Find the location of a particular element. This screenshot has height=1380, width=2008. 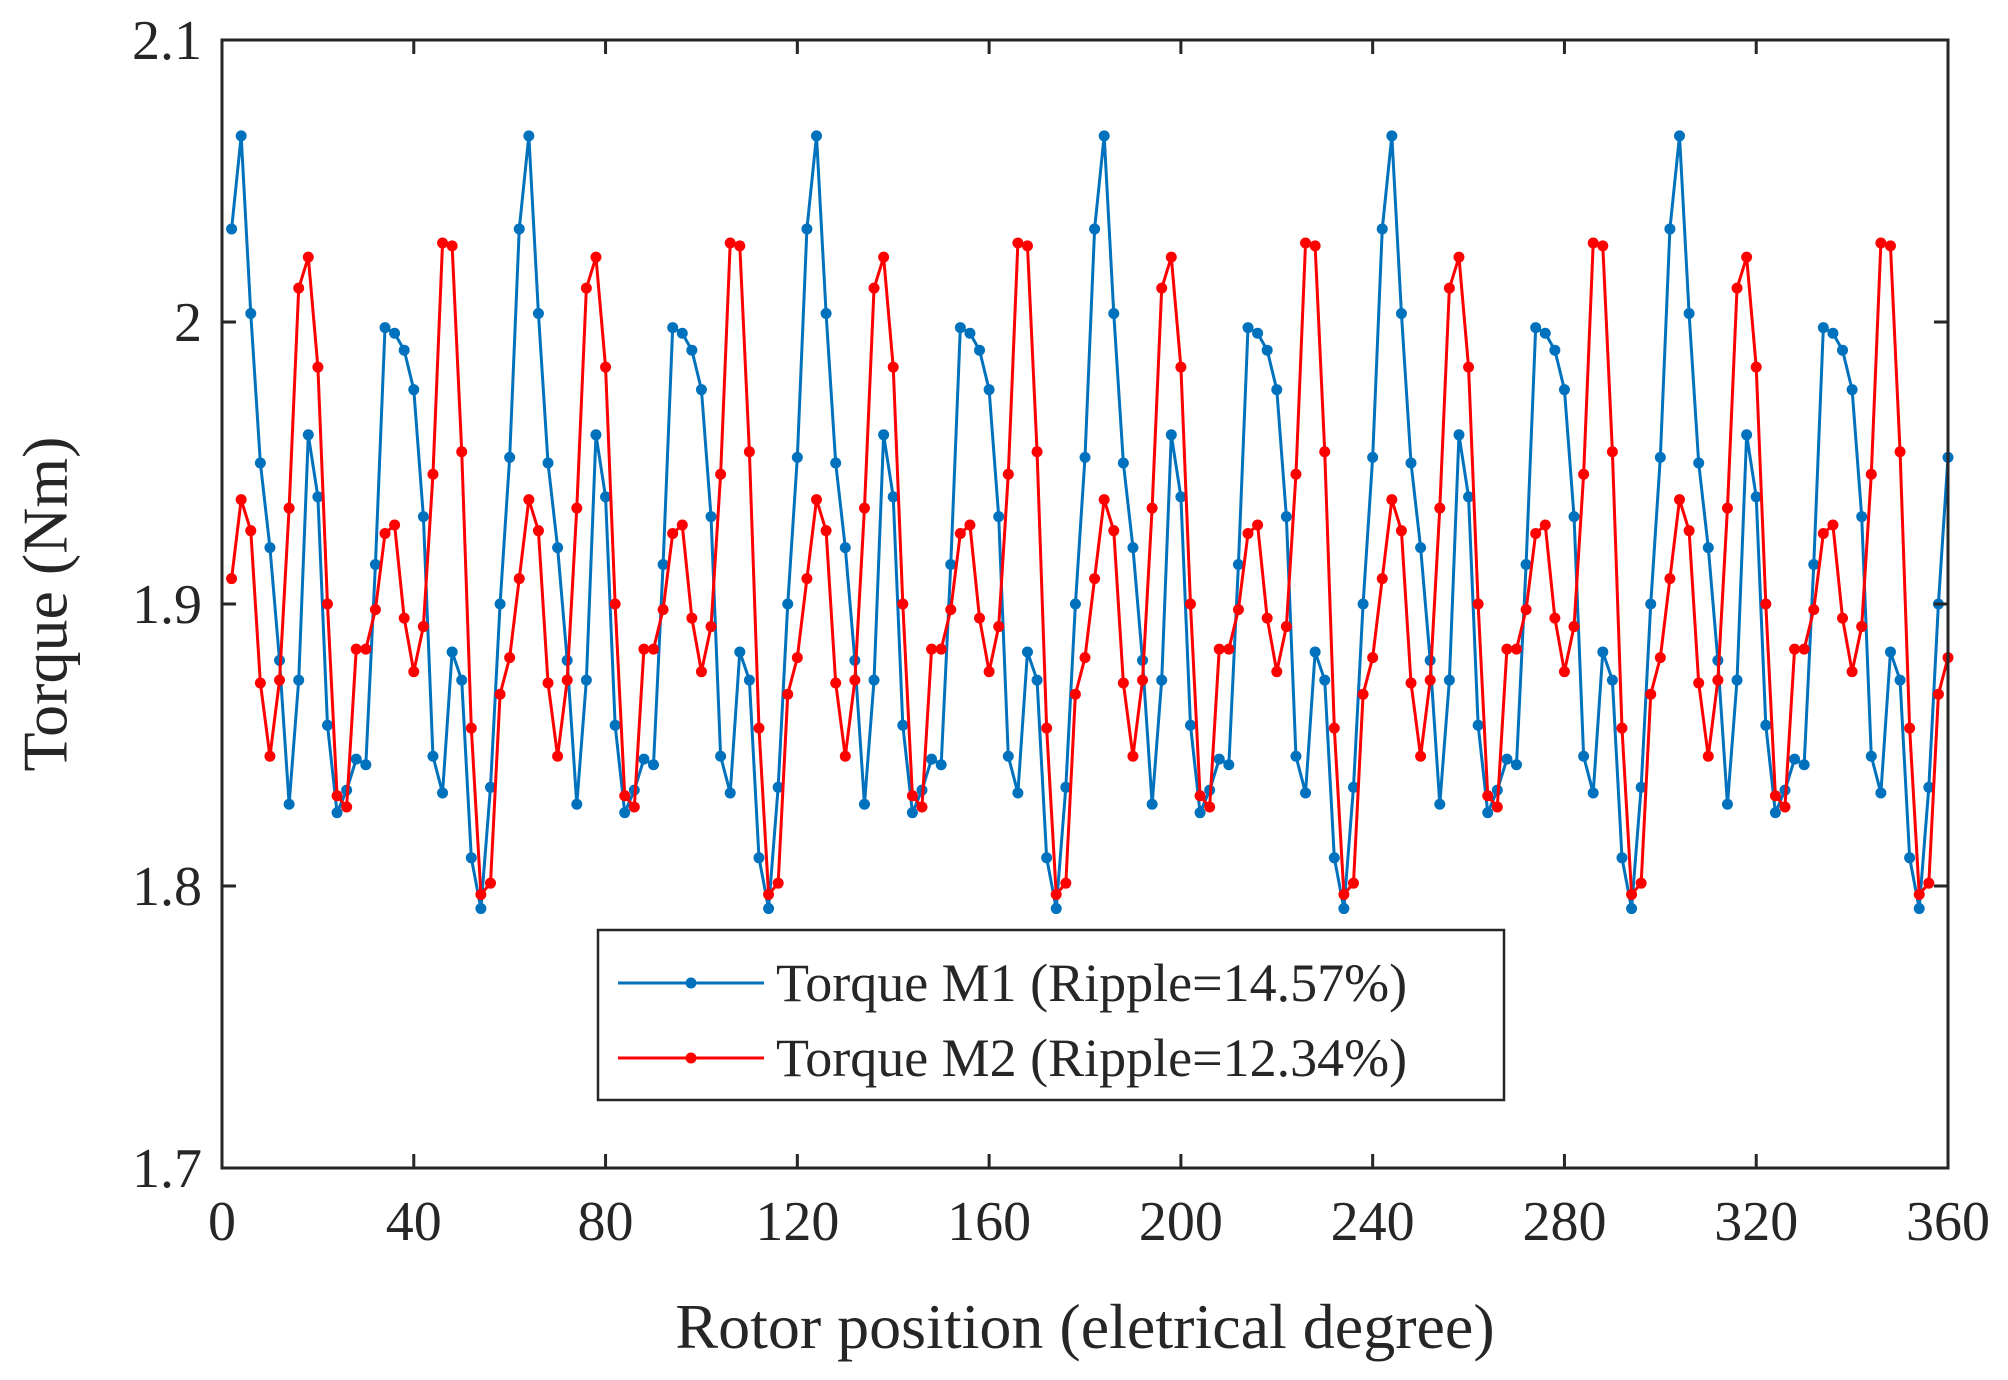

legend-label-m1: Torque M1 (Ripple=14.57%) is located at coordinates (1091, 983).